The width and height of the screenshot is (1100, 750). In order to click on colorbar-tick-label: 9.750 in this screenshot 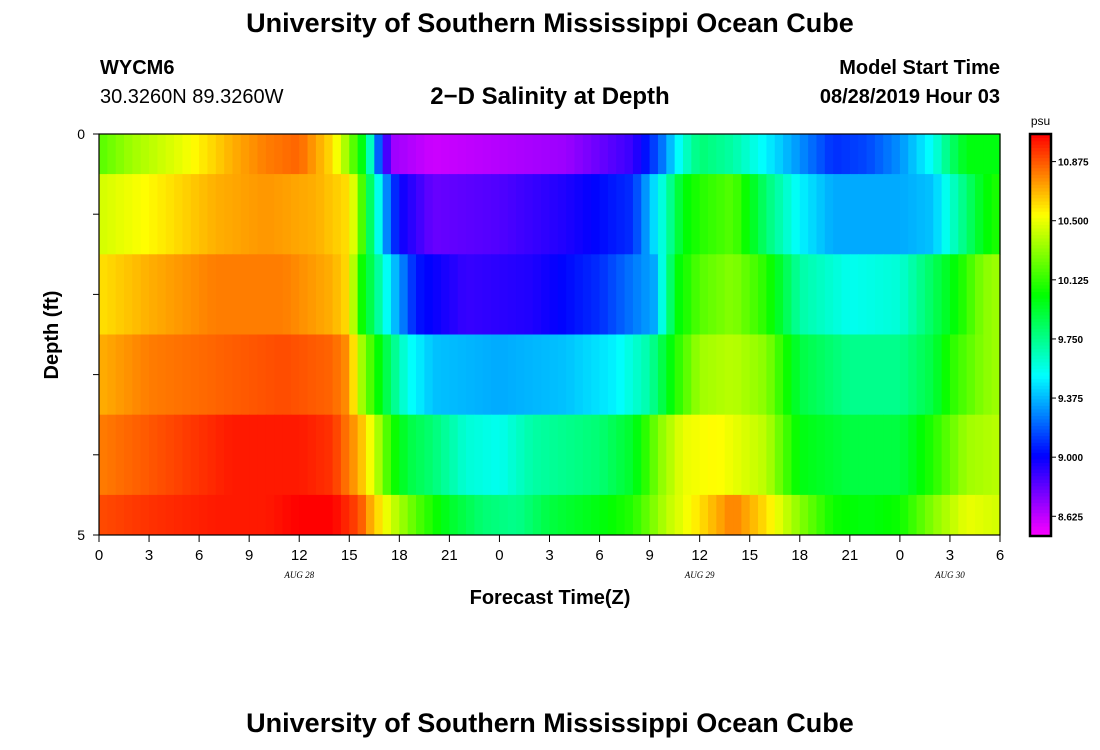, I will do `click(1070, 340)`.